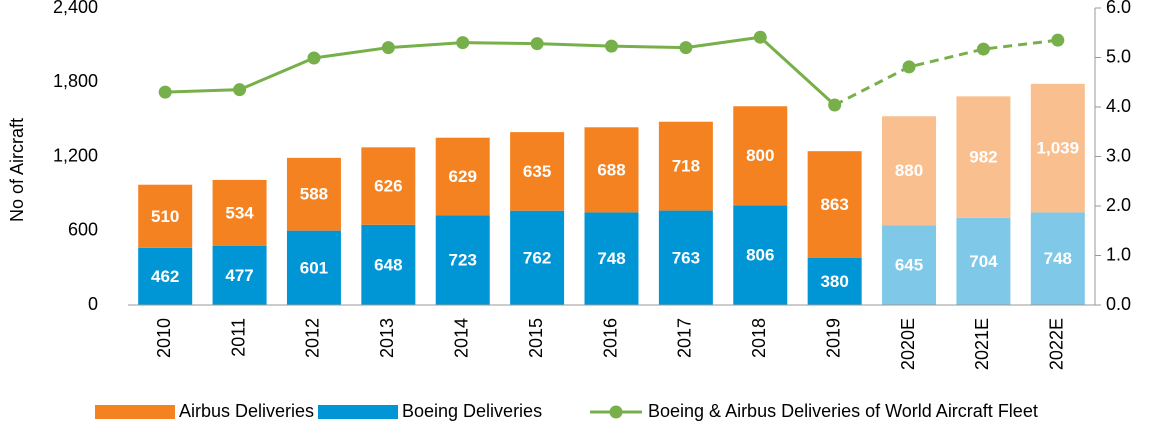  What do you see at coordinates (238, 337) in the screenshot?
I see `x-tick-label: 2011` at bounding box center [238, 337].